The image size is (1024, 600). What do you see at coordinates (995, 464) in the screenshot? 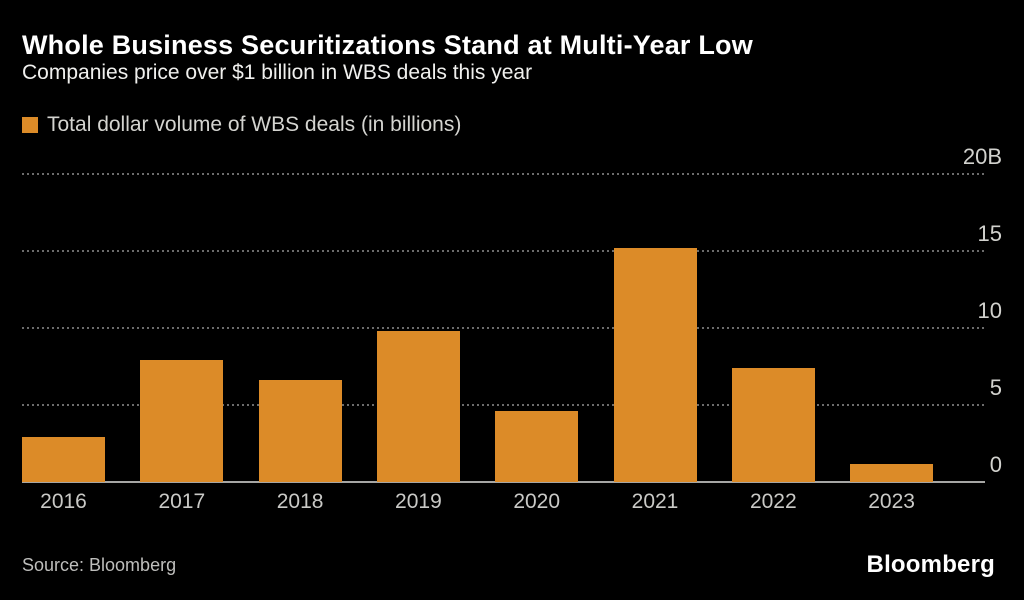
I see `y-axis-tick-label: 0` at bounding box center [995, 464].